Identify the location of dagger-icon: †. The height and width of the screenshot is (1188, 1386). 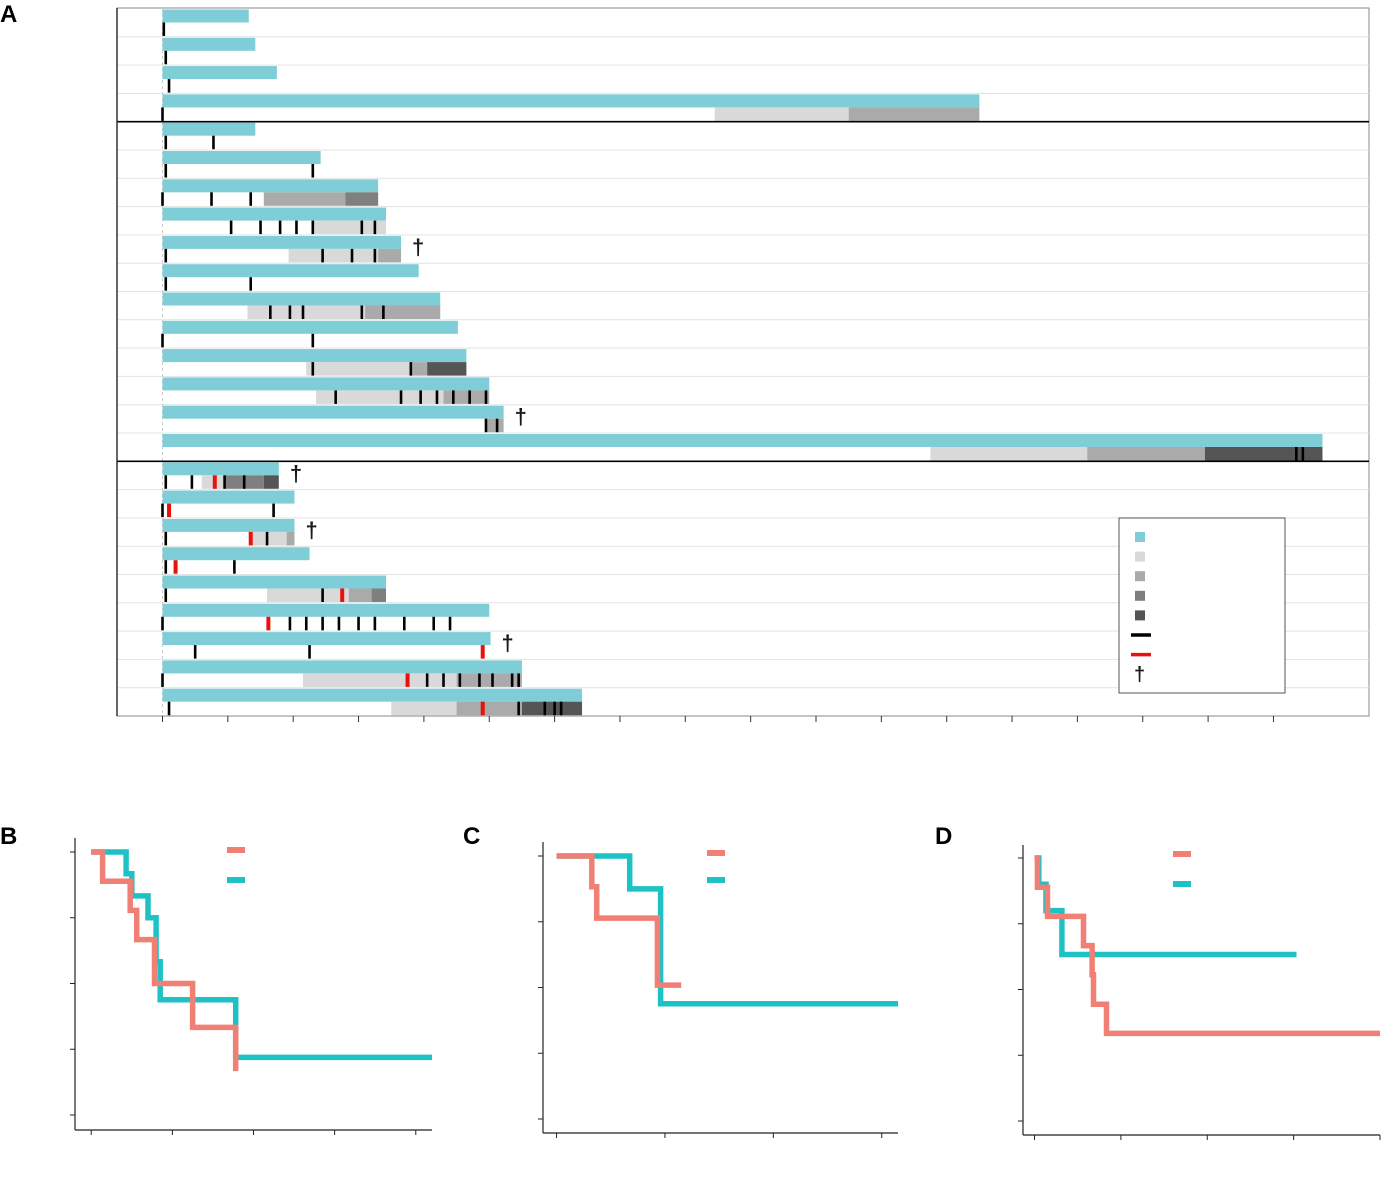
(1139, 675).